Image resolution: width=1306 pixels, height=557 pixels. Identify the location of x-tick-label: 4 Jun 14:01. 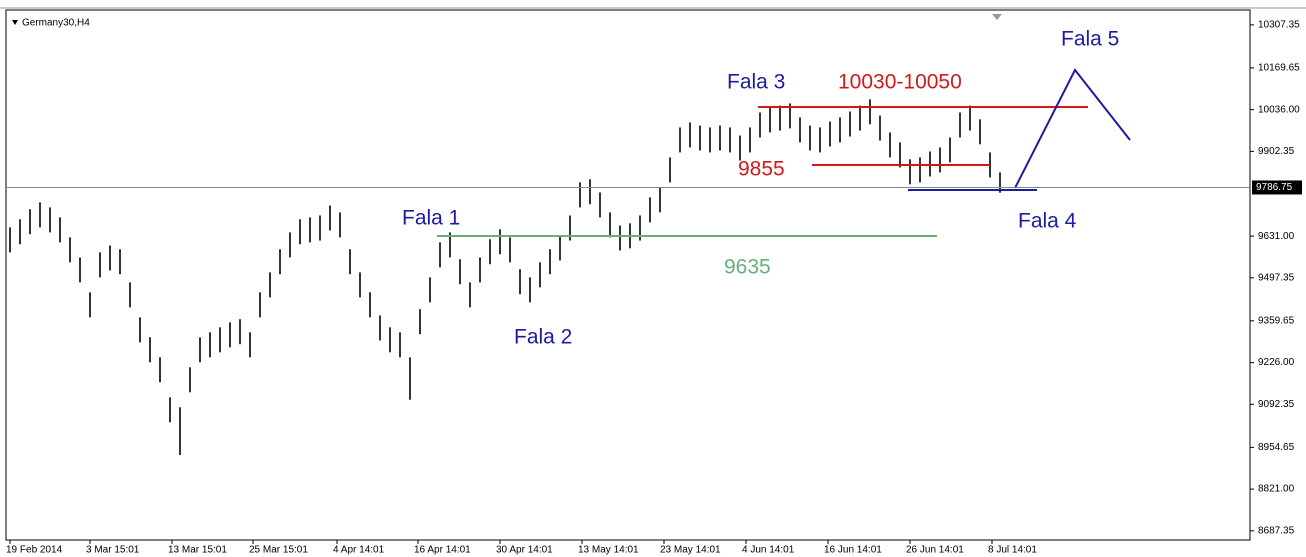
(768, 550).